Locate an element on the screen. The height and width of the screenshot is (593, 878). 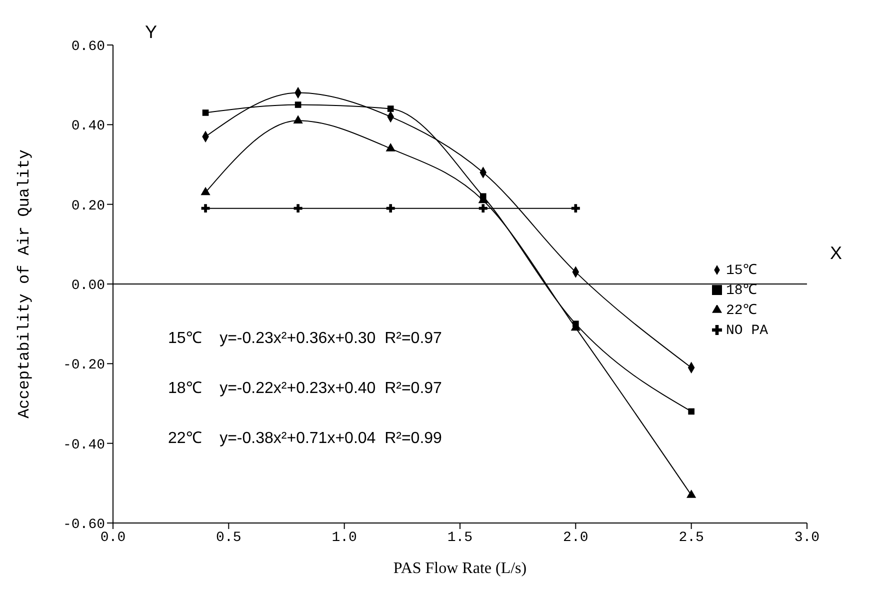
y-tick-label: 0.40 is located at coordinates (88, 126).